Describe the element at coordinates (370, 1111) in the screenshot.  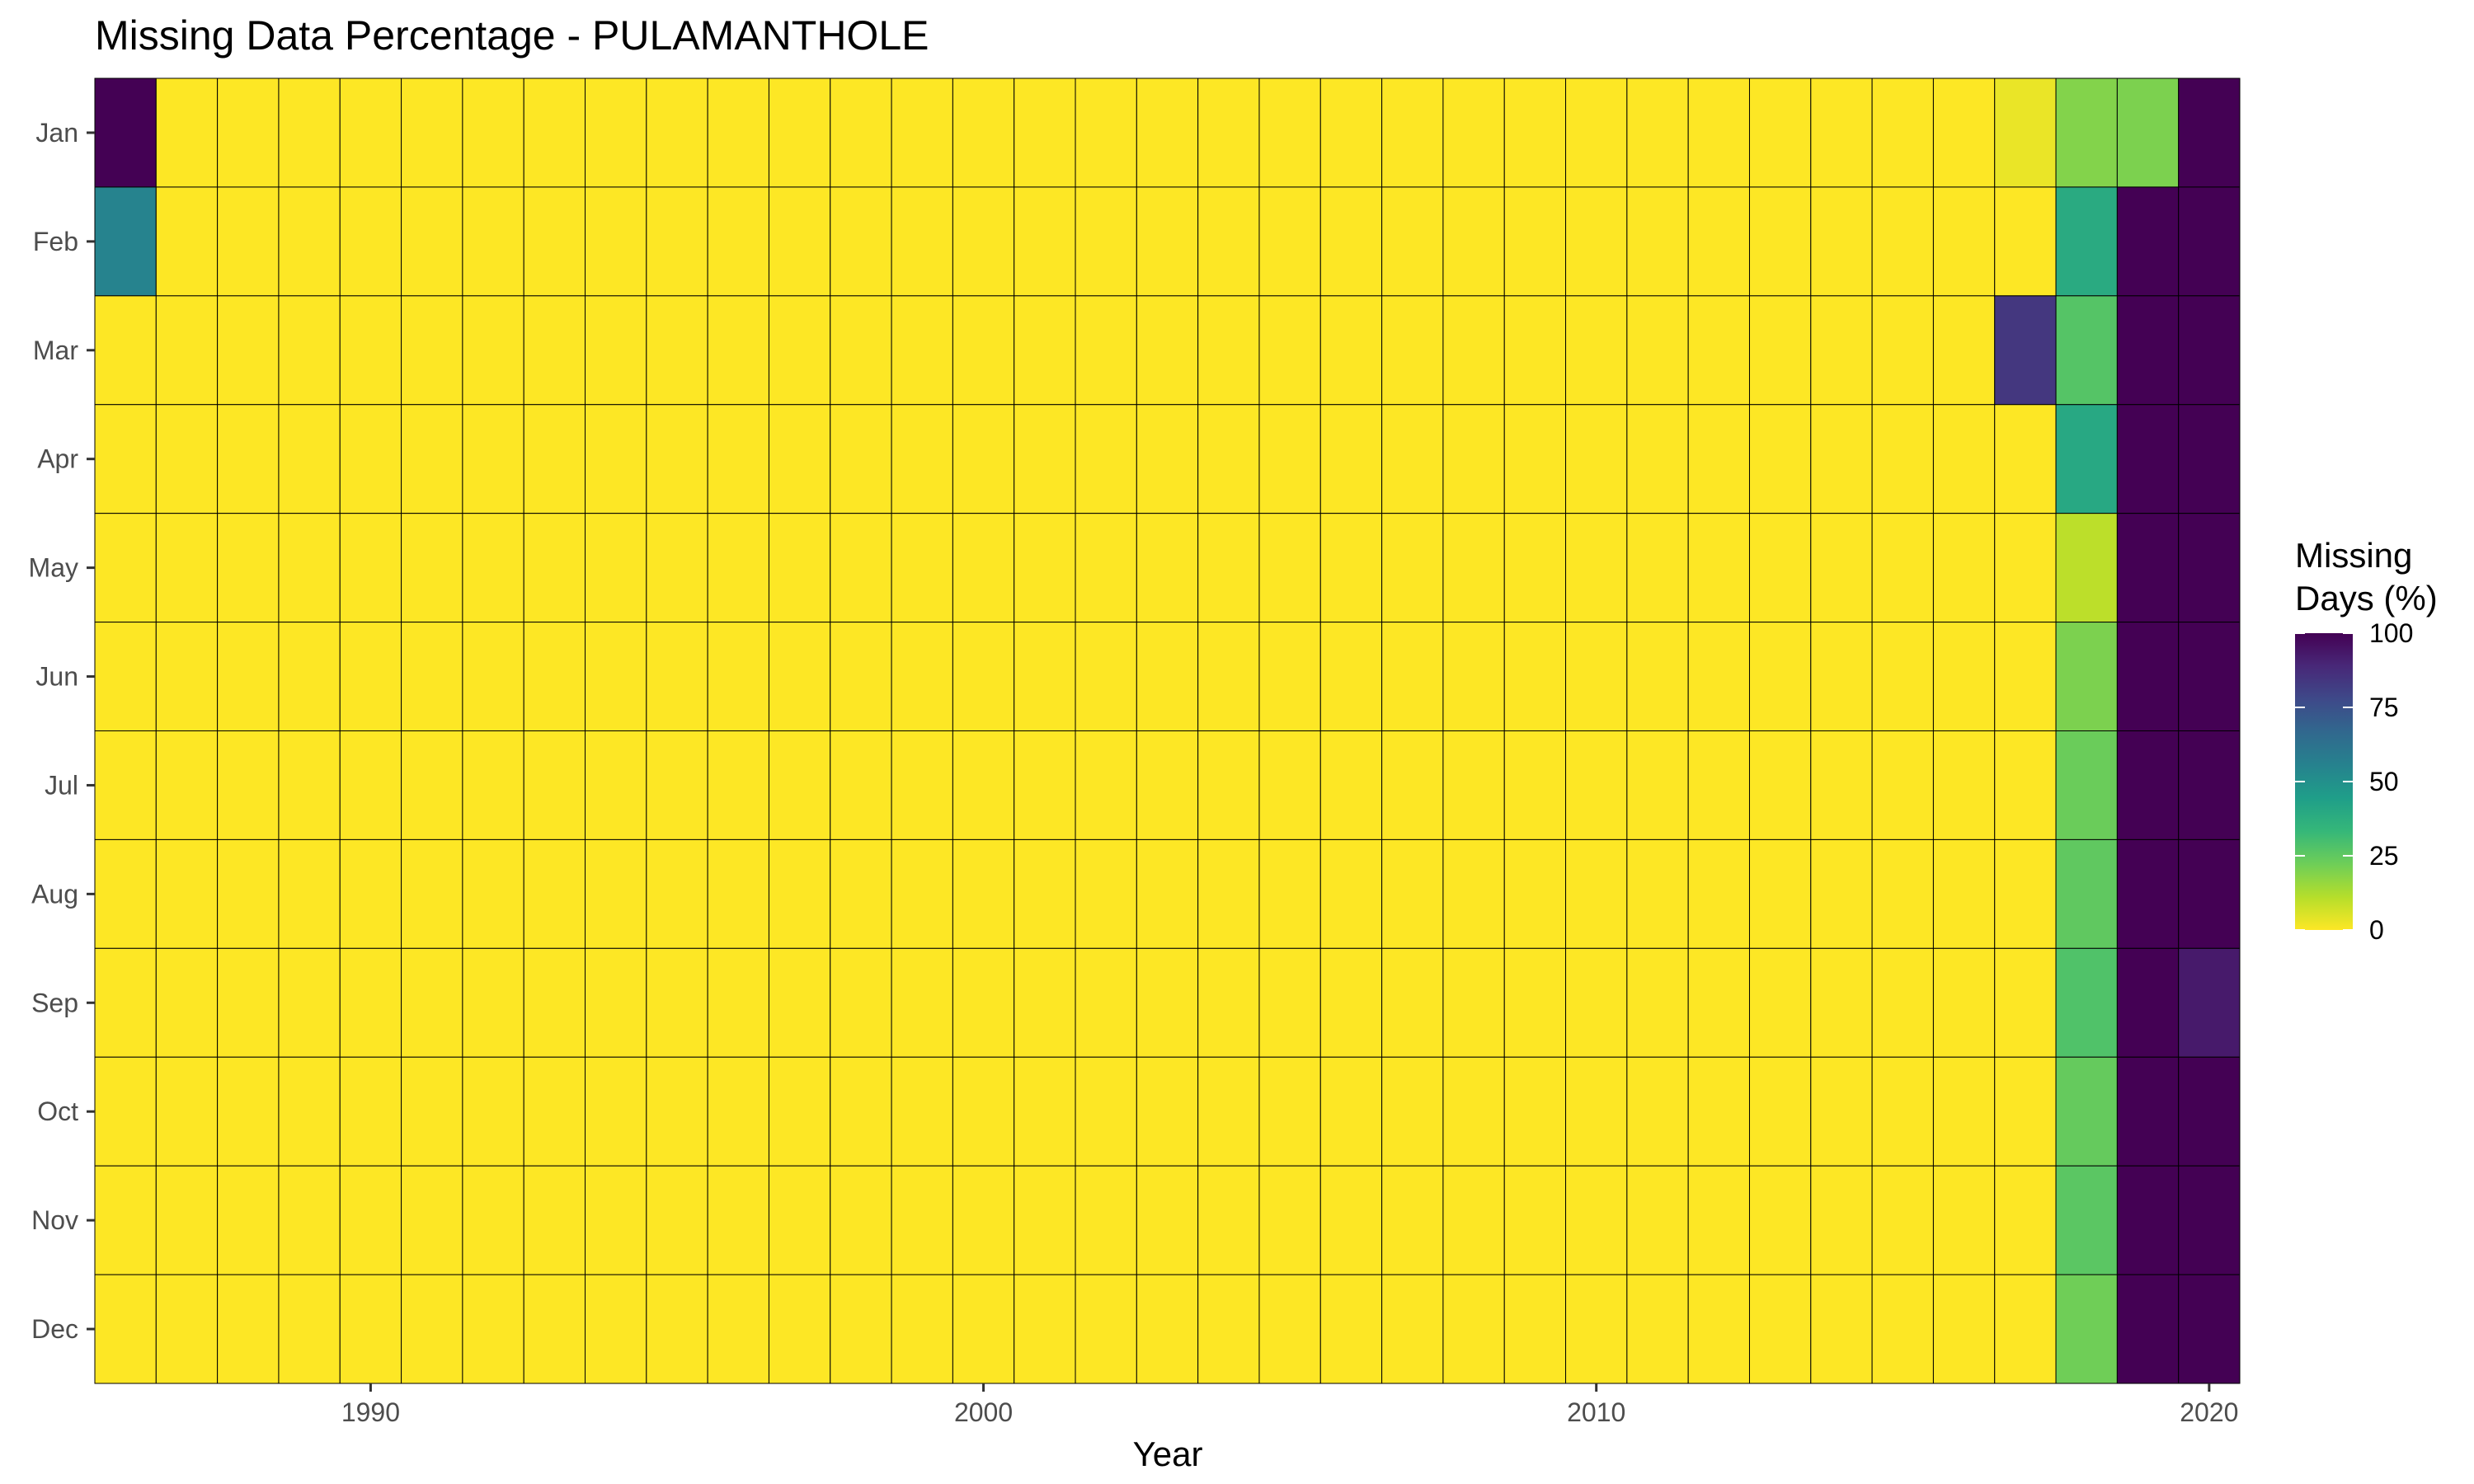
I see `heatmap-cell-1990-oct` at that location.